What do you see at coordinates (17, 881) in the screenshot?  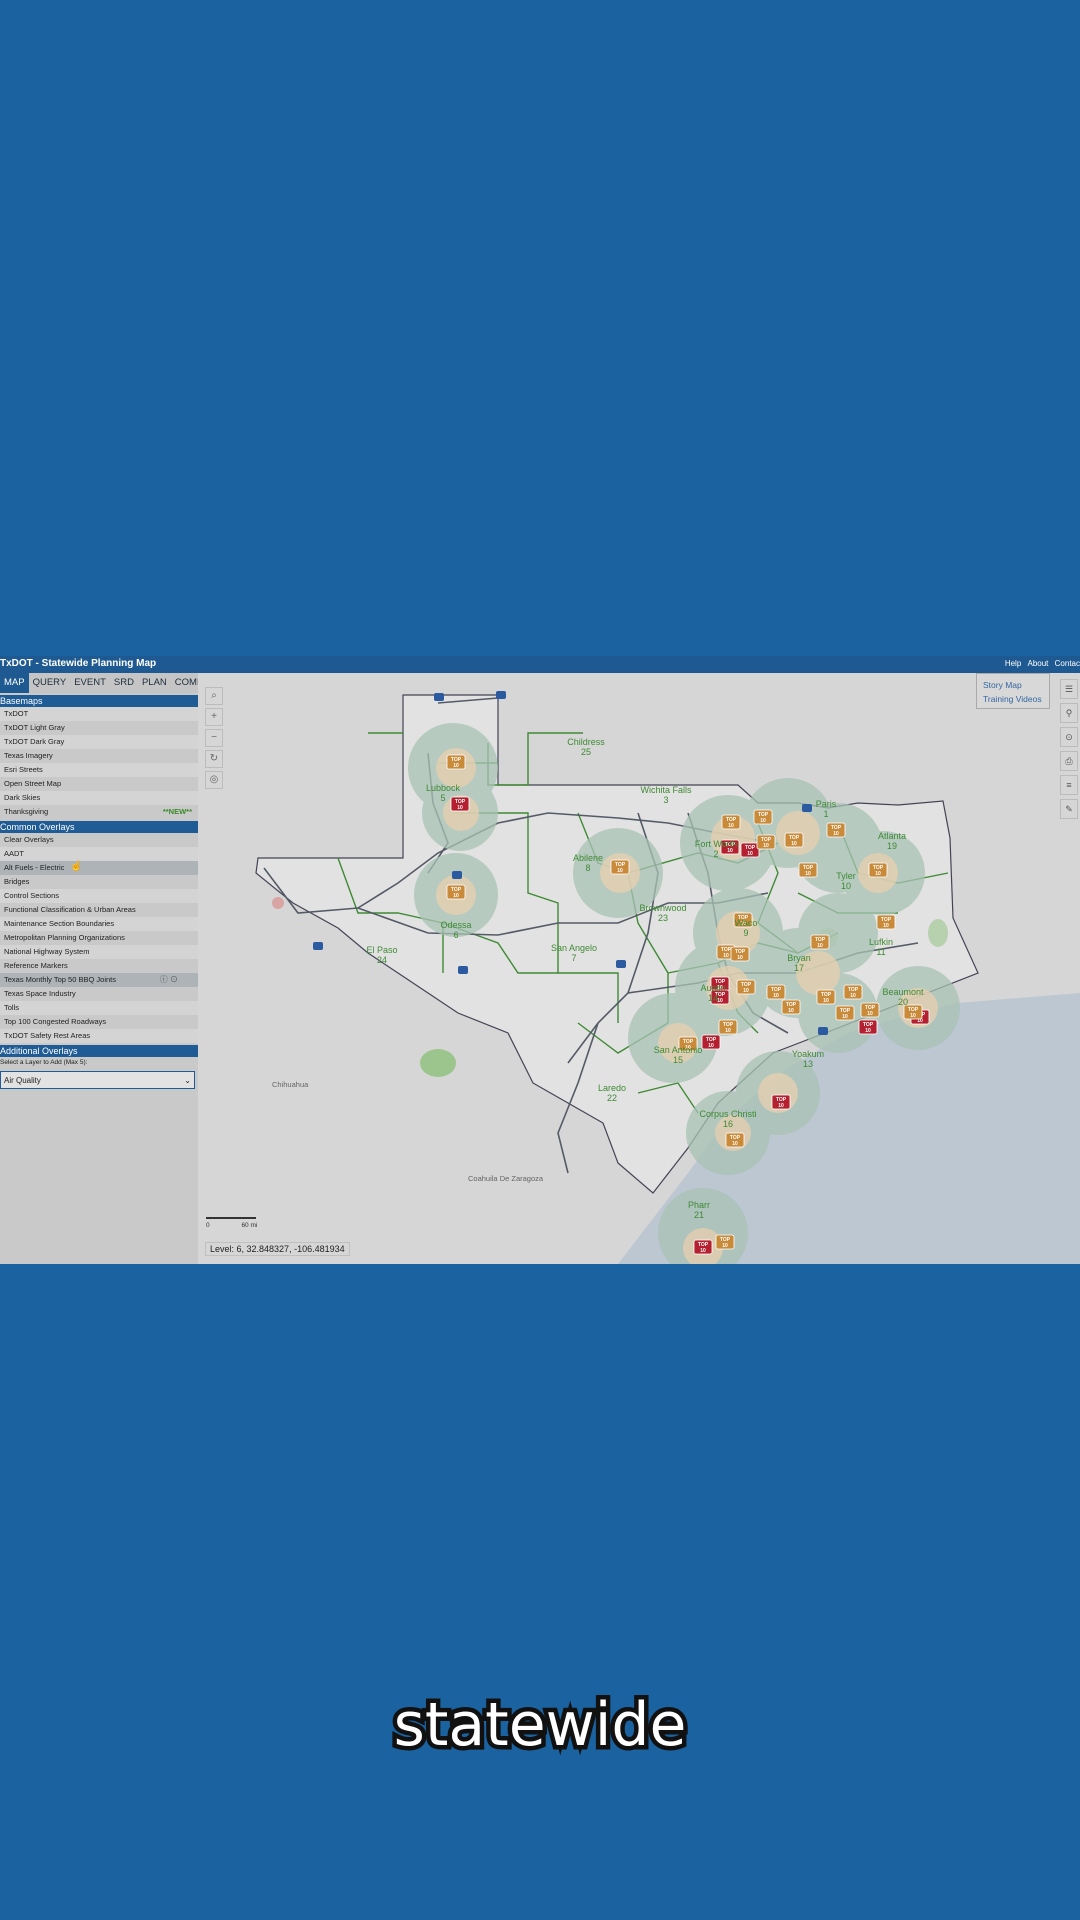 I see `overlay-bridges: Bridges` at bounding box center [17, 881].